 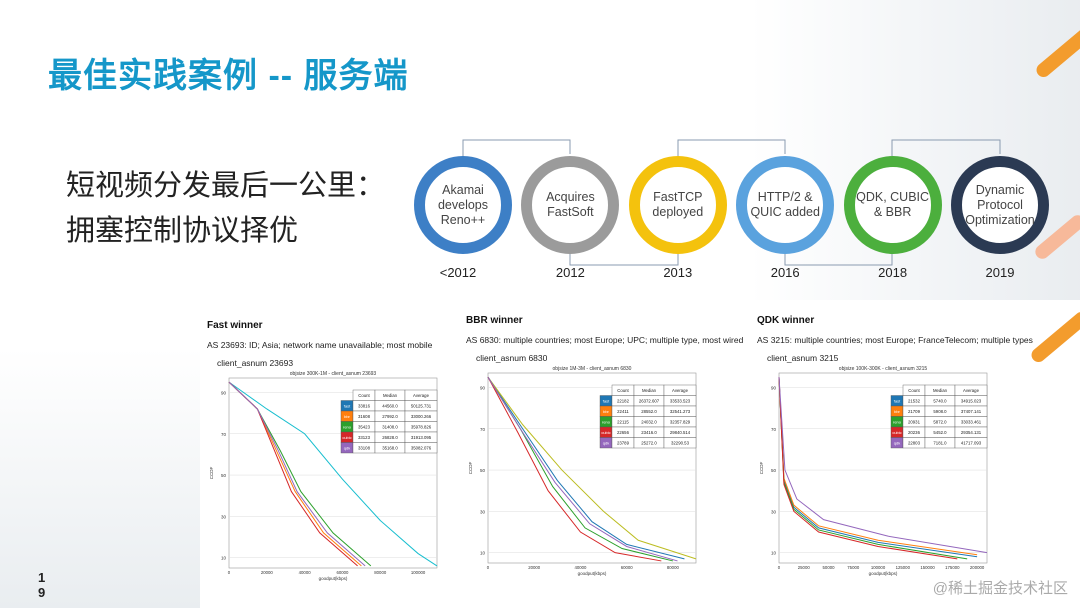 I want to click on table-row-label: reno, so click(x=606, y=422).